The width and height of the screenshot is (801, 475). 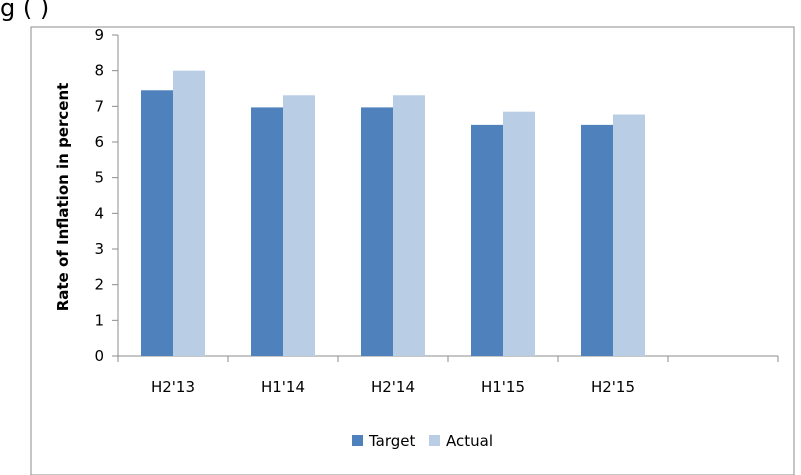 What do you see at coordinates (24, 11) in the screenshot?
I see `chart-title-fragment: g ( )` at bounding box center [24, 11].